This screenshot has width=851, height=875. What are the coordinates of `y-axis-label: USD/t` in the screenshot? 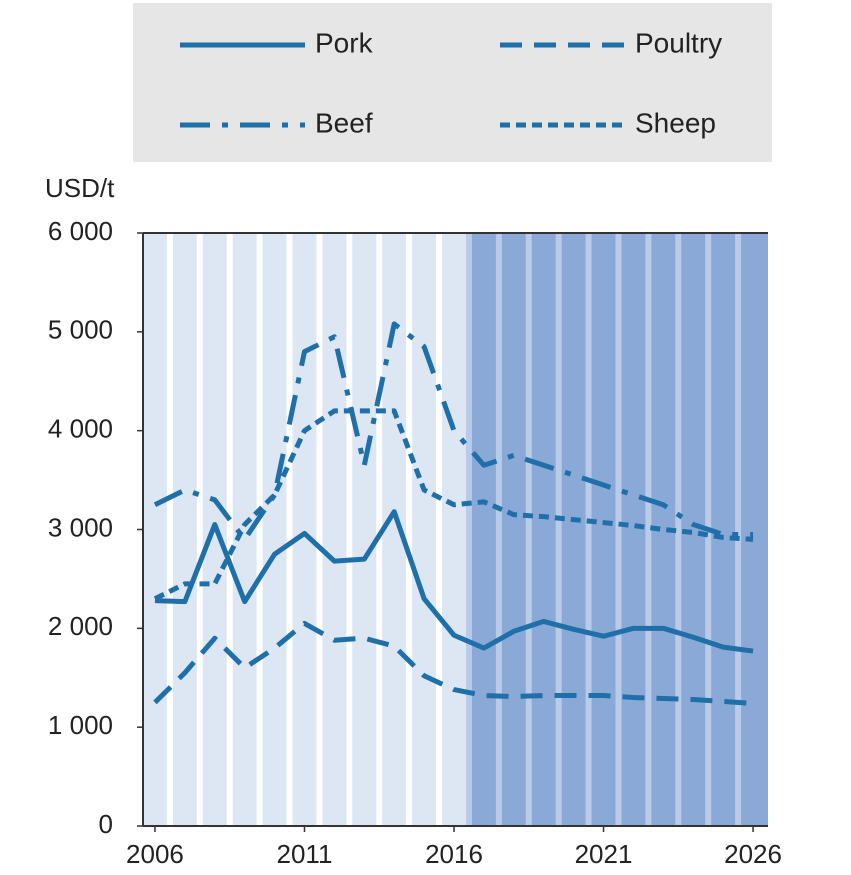 It's located at (80, 188).